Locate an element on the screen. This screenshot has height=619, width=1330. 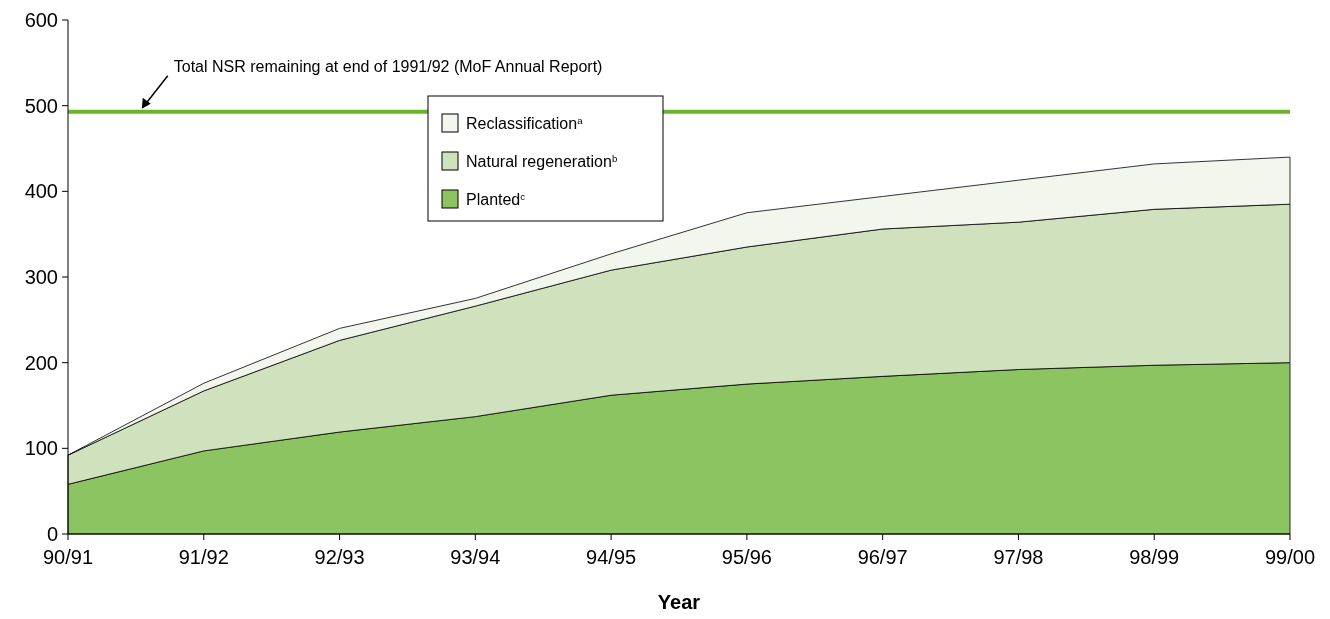
y-tick-label: 600 is located at coordinates (41, 20).